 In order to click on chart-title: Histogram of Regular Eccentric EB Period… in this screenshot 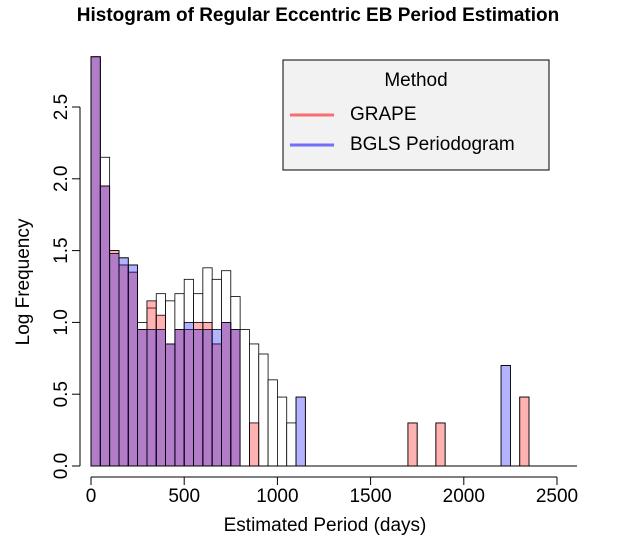, I will do `click(318, 15)`.